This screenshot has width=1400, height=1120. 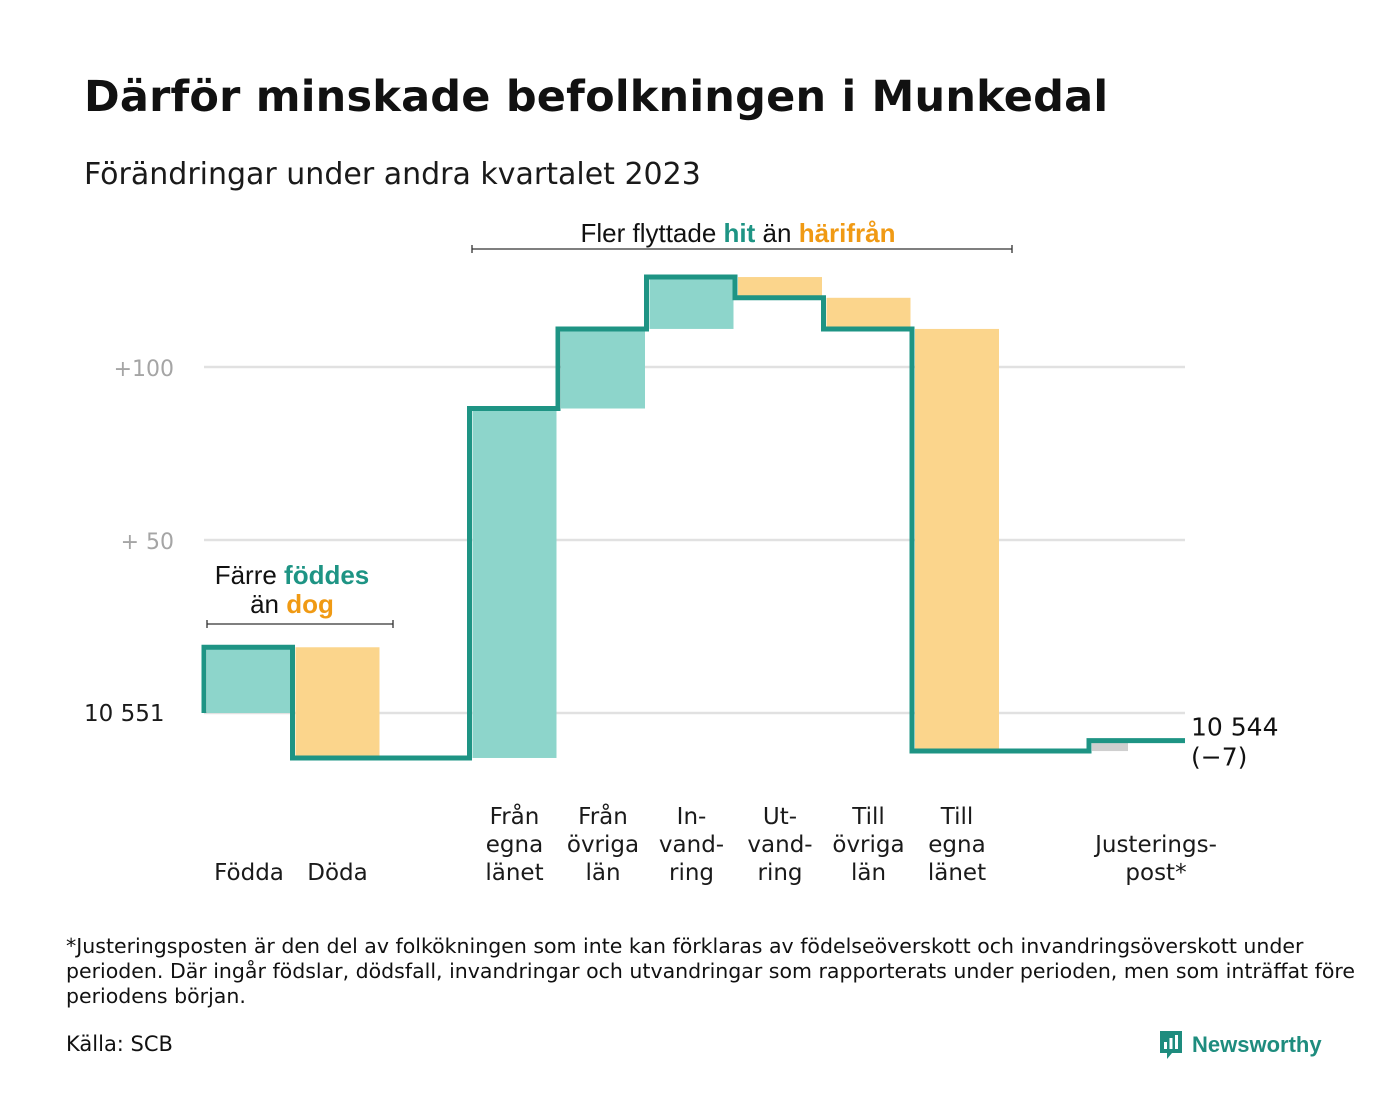 I want to click on annotation-span: dog, so click(x=310, y=604).